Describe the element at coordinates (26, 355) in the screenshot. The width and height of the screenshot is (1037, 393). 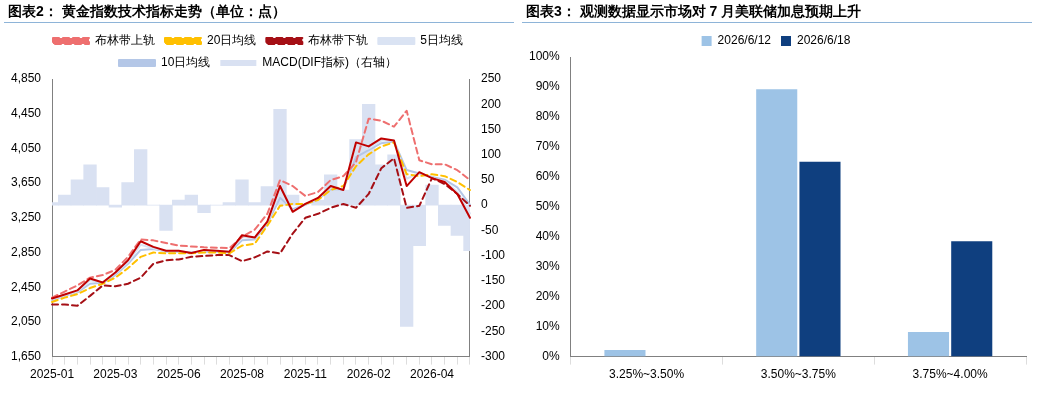
I see `y-tick-label: 1,650` at that location.